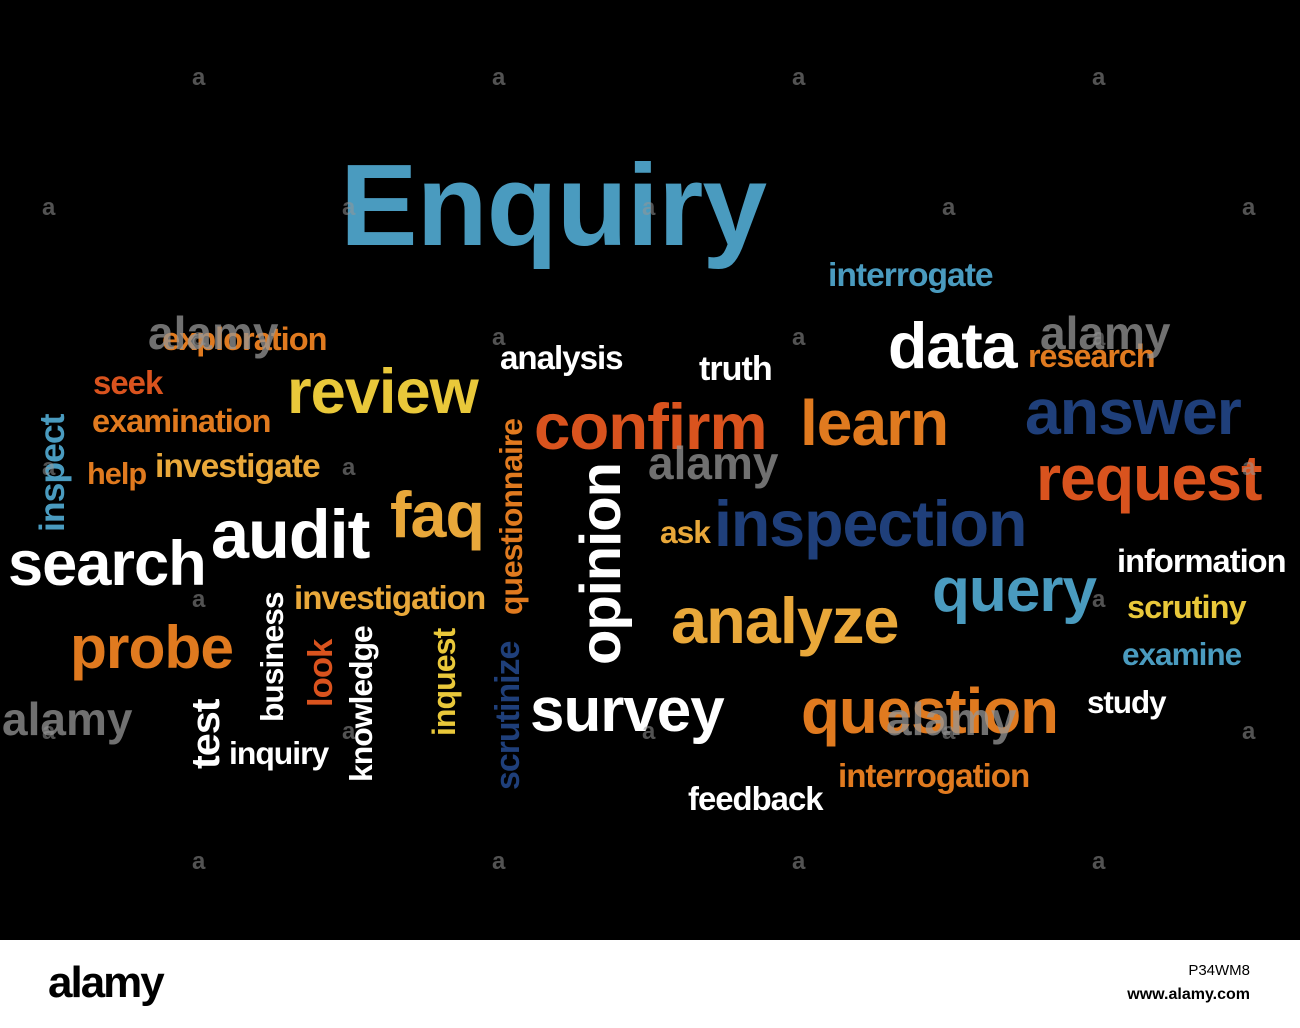 The image size is (1300, 1028). I want to click on word-search: search, so click(107, 564).